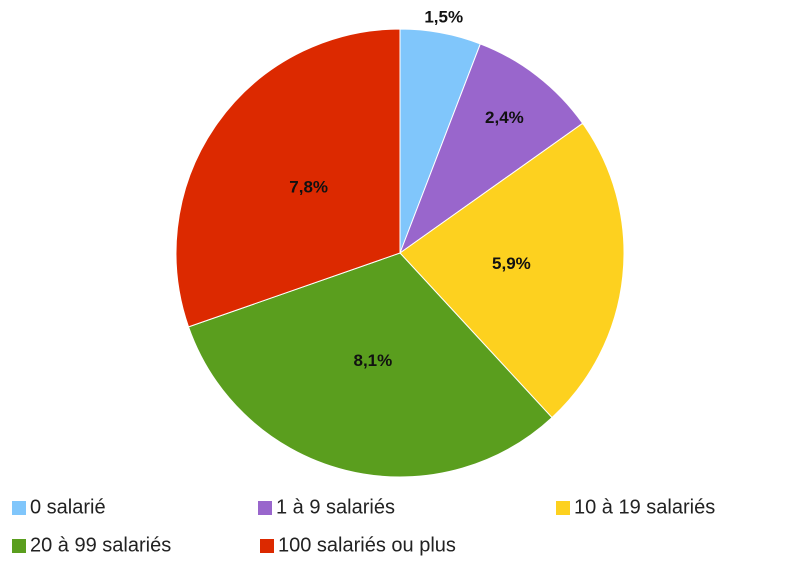 Image resolution: width=788 pixels, height=561 pixels. Describe the element at coordinates (443, 16) in the screenshot. I see `data-label: 1,5%` at that location.